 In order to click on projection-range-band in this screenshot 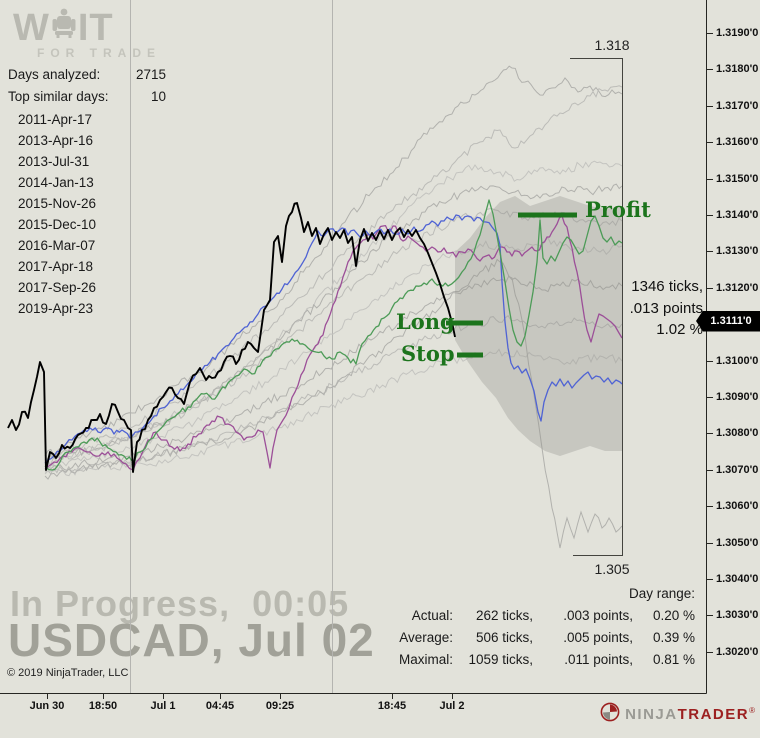, I will do `click(538, 326)`.